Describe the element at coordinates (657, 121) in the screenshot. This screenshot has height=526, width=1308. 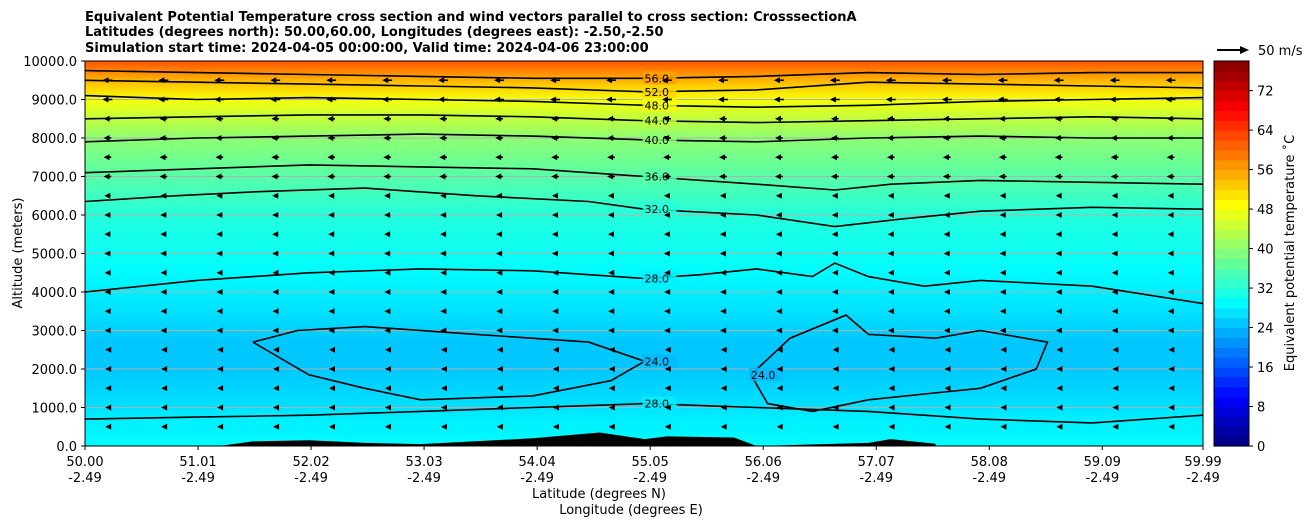
I see `contour-label-44: 44.0` at that location.